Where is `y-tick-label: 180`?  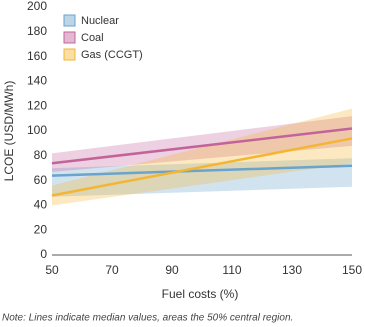
y-tick-label: 180 is located at coordinates (37, 31).